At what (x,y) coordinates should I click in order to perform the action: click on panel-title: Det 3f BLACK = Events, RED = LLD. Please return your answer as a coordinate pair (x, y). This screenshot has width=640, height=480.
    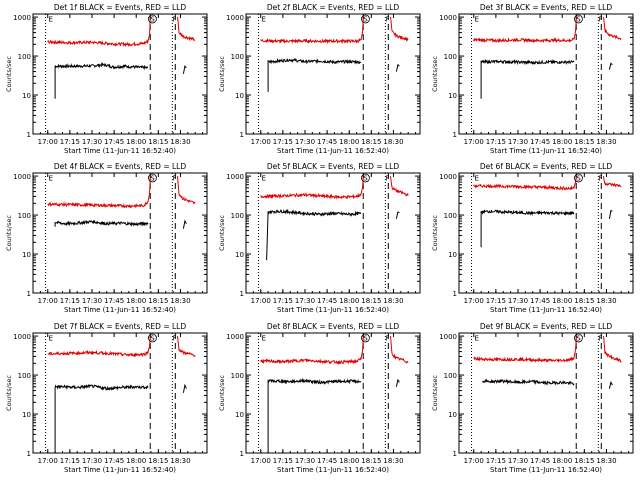
    Looking at the image, I should click on (546, 7).